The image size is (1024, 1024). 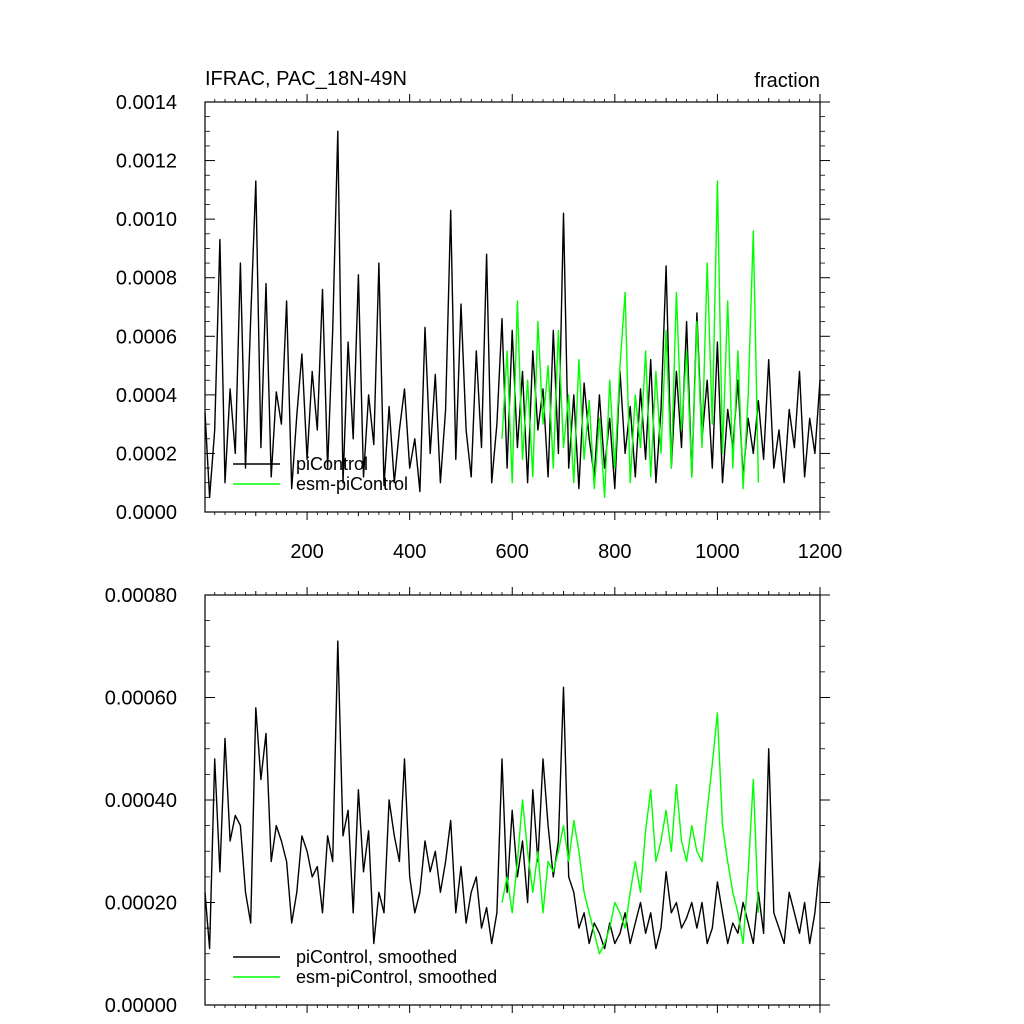 I want to click on y-tick-label: 0.0006, so click(x=146, y=337).